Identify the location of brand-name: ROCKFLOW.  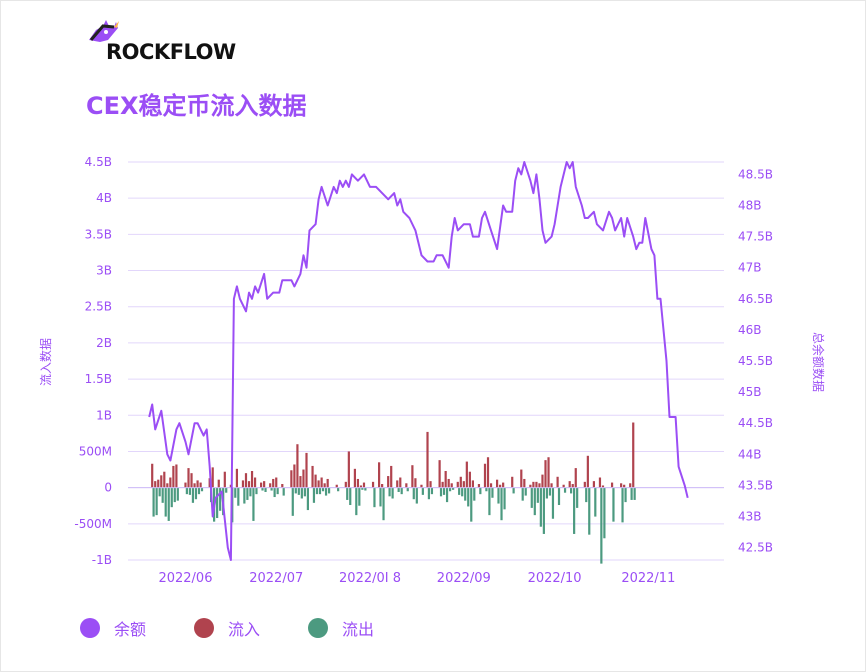
(171, 52).